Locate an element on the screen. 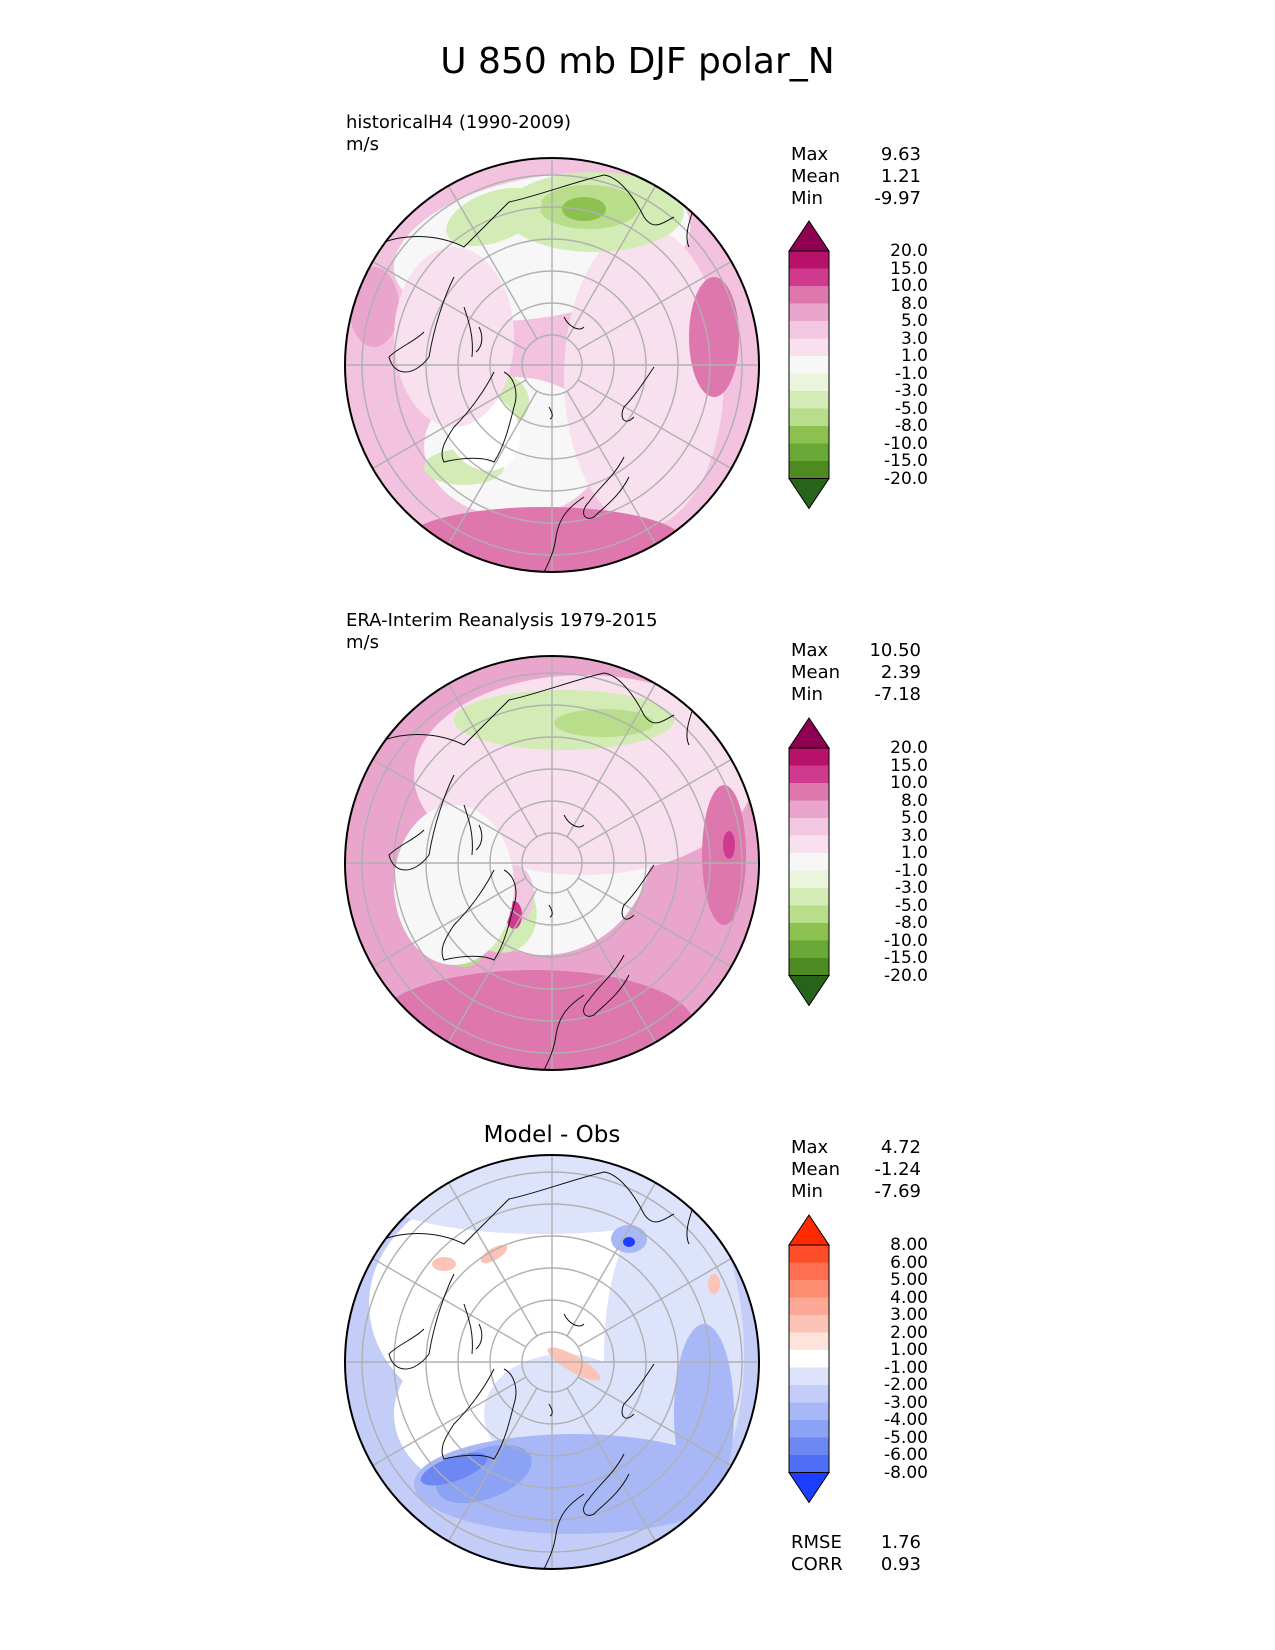  colorbar-tick-label: 5.0 is located at coordinates (914, 818).